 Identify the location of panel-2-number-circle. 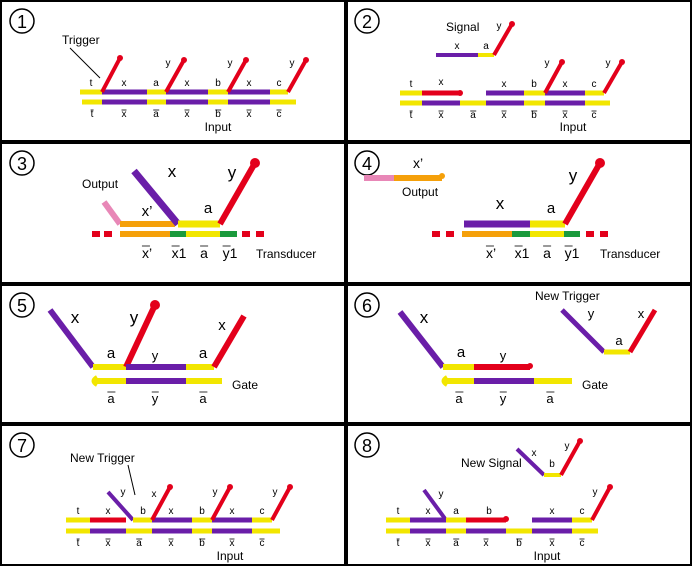
(367, 21).